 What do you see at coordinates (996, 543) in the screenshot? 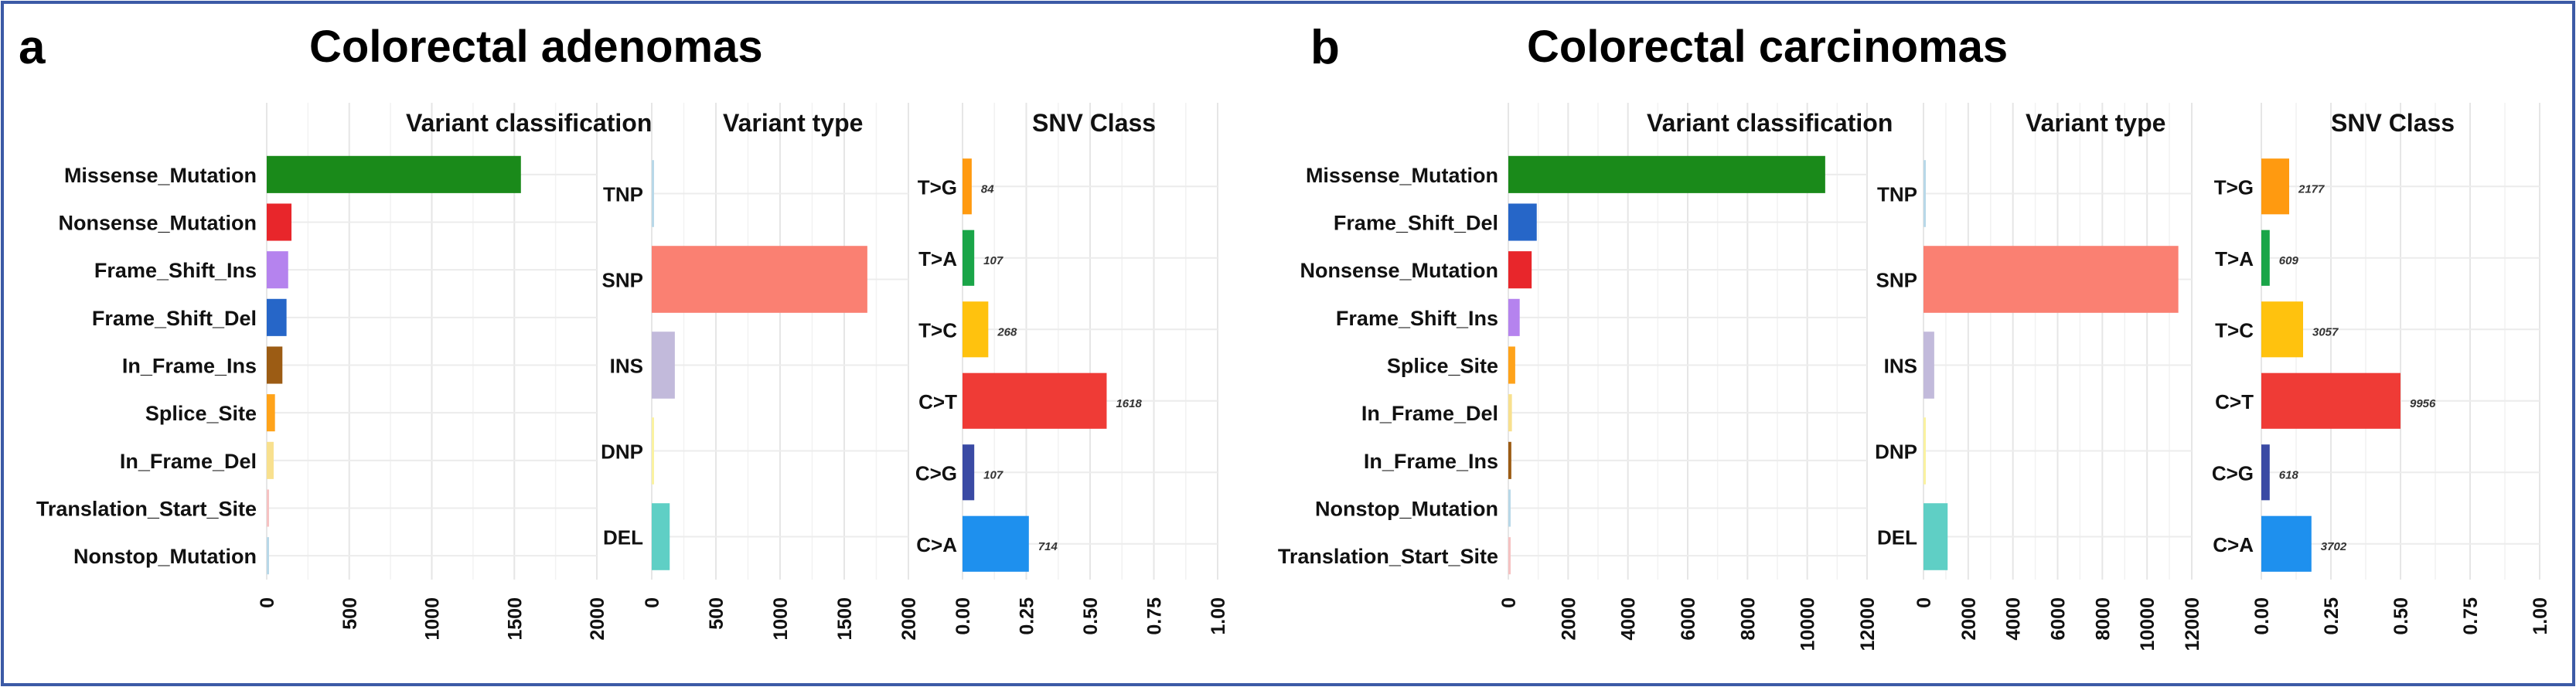
I see `bar-C>A` at bounding box center [996, 543].